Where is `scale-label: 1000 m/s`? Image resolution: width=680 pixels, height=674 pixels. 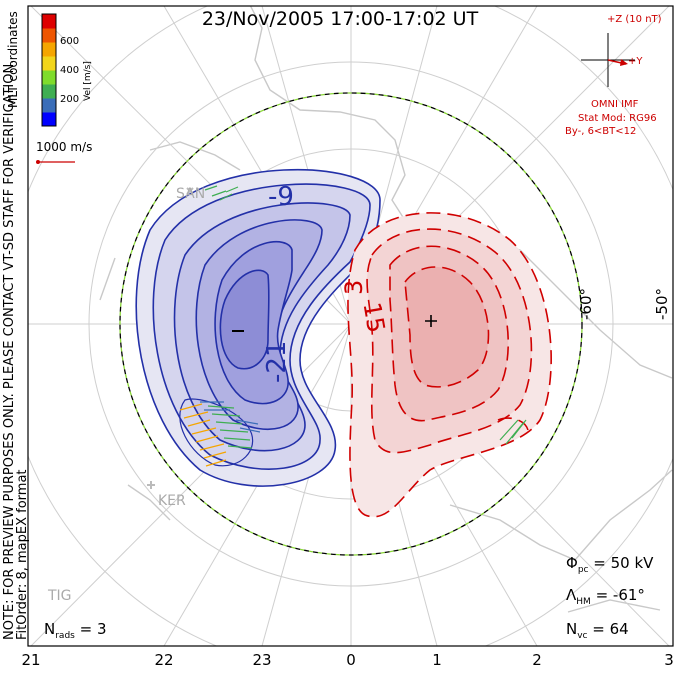 scale-label: 1000 m/s is located at coordinates (64, 147).